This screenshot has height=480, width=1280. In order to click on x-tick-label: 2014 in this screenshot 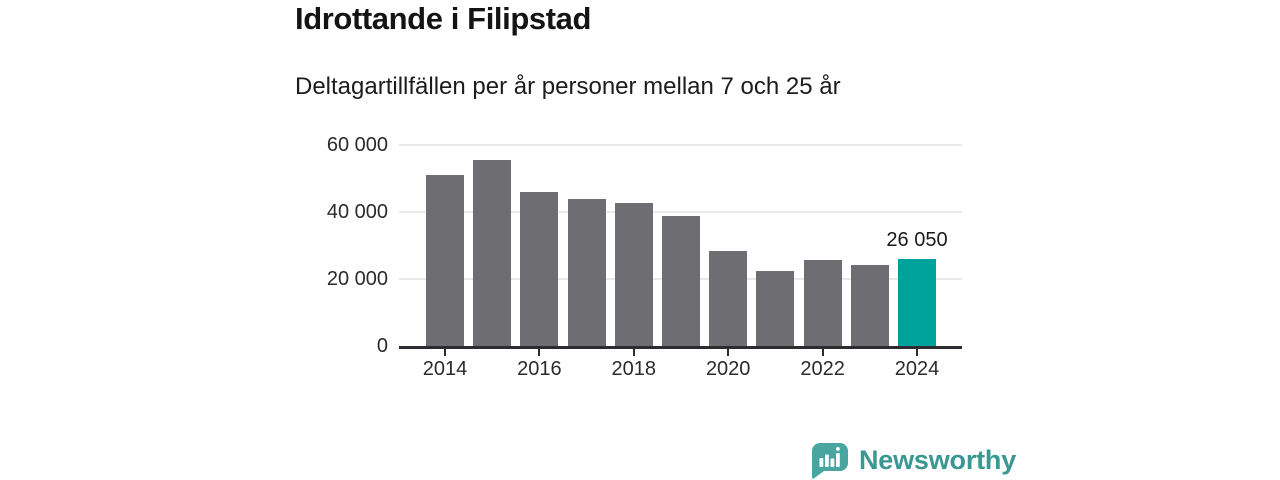, I will do `click(445, 369)`.